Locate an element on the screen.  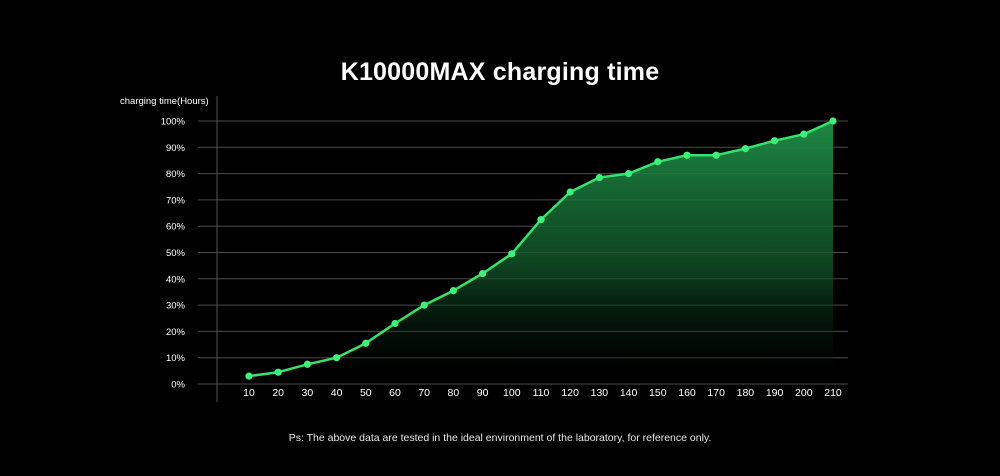
x-tick-label: 10 is located at coordinates (249, 393).